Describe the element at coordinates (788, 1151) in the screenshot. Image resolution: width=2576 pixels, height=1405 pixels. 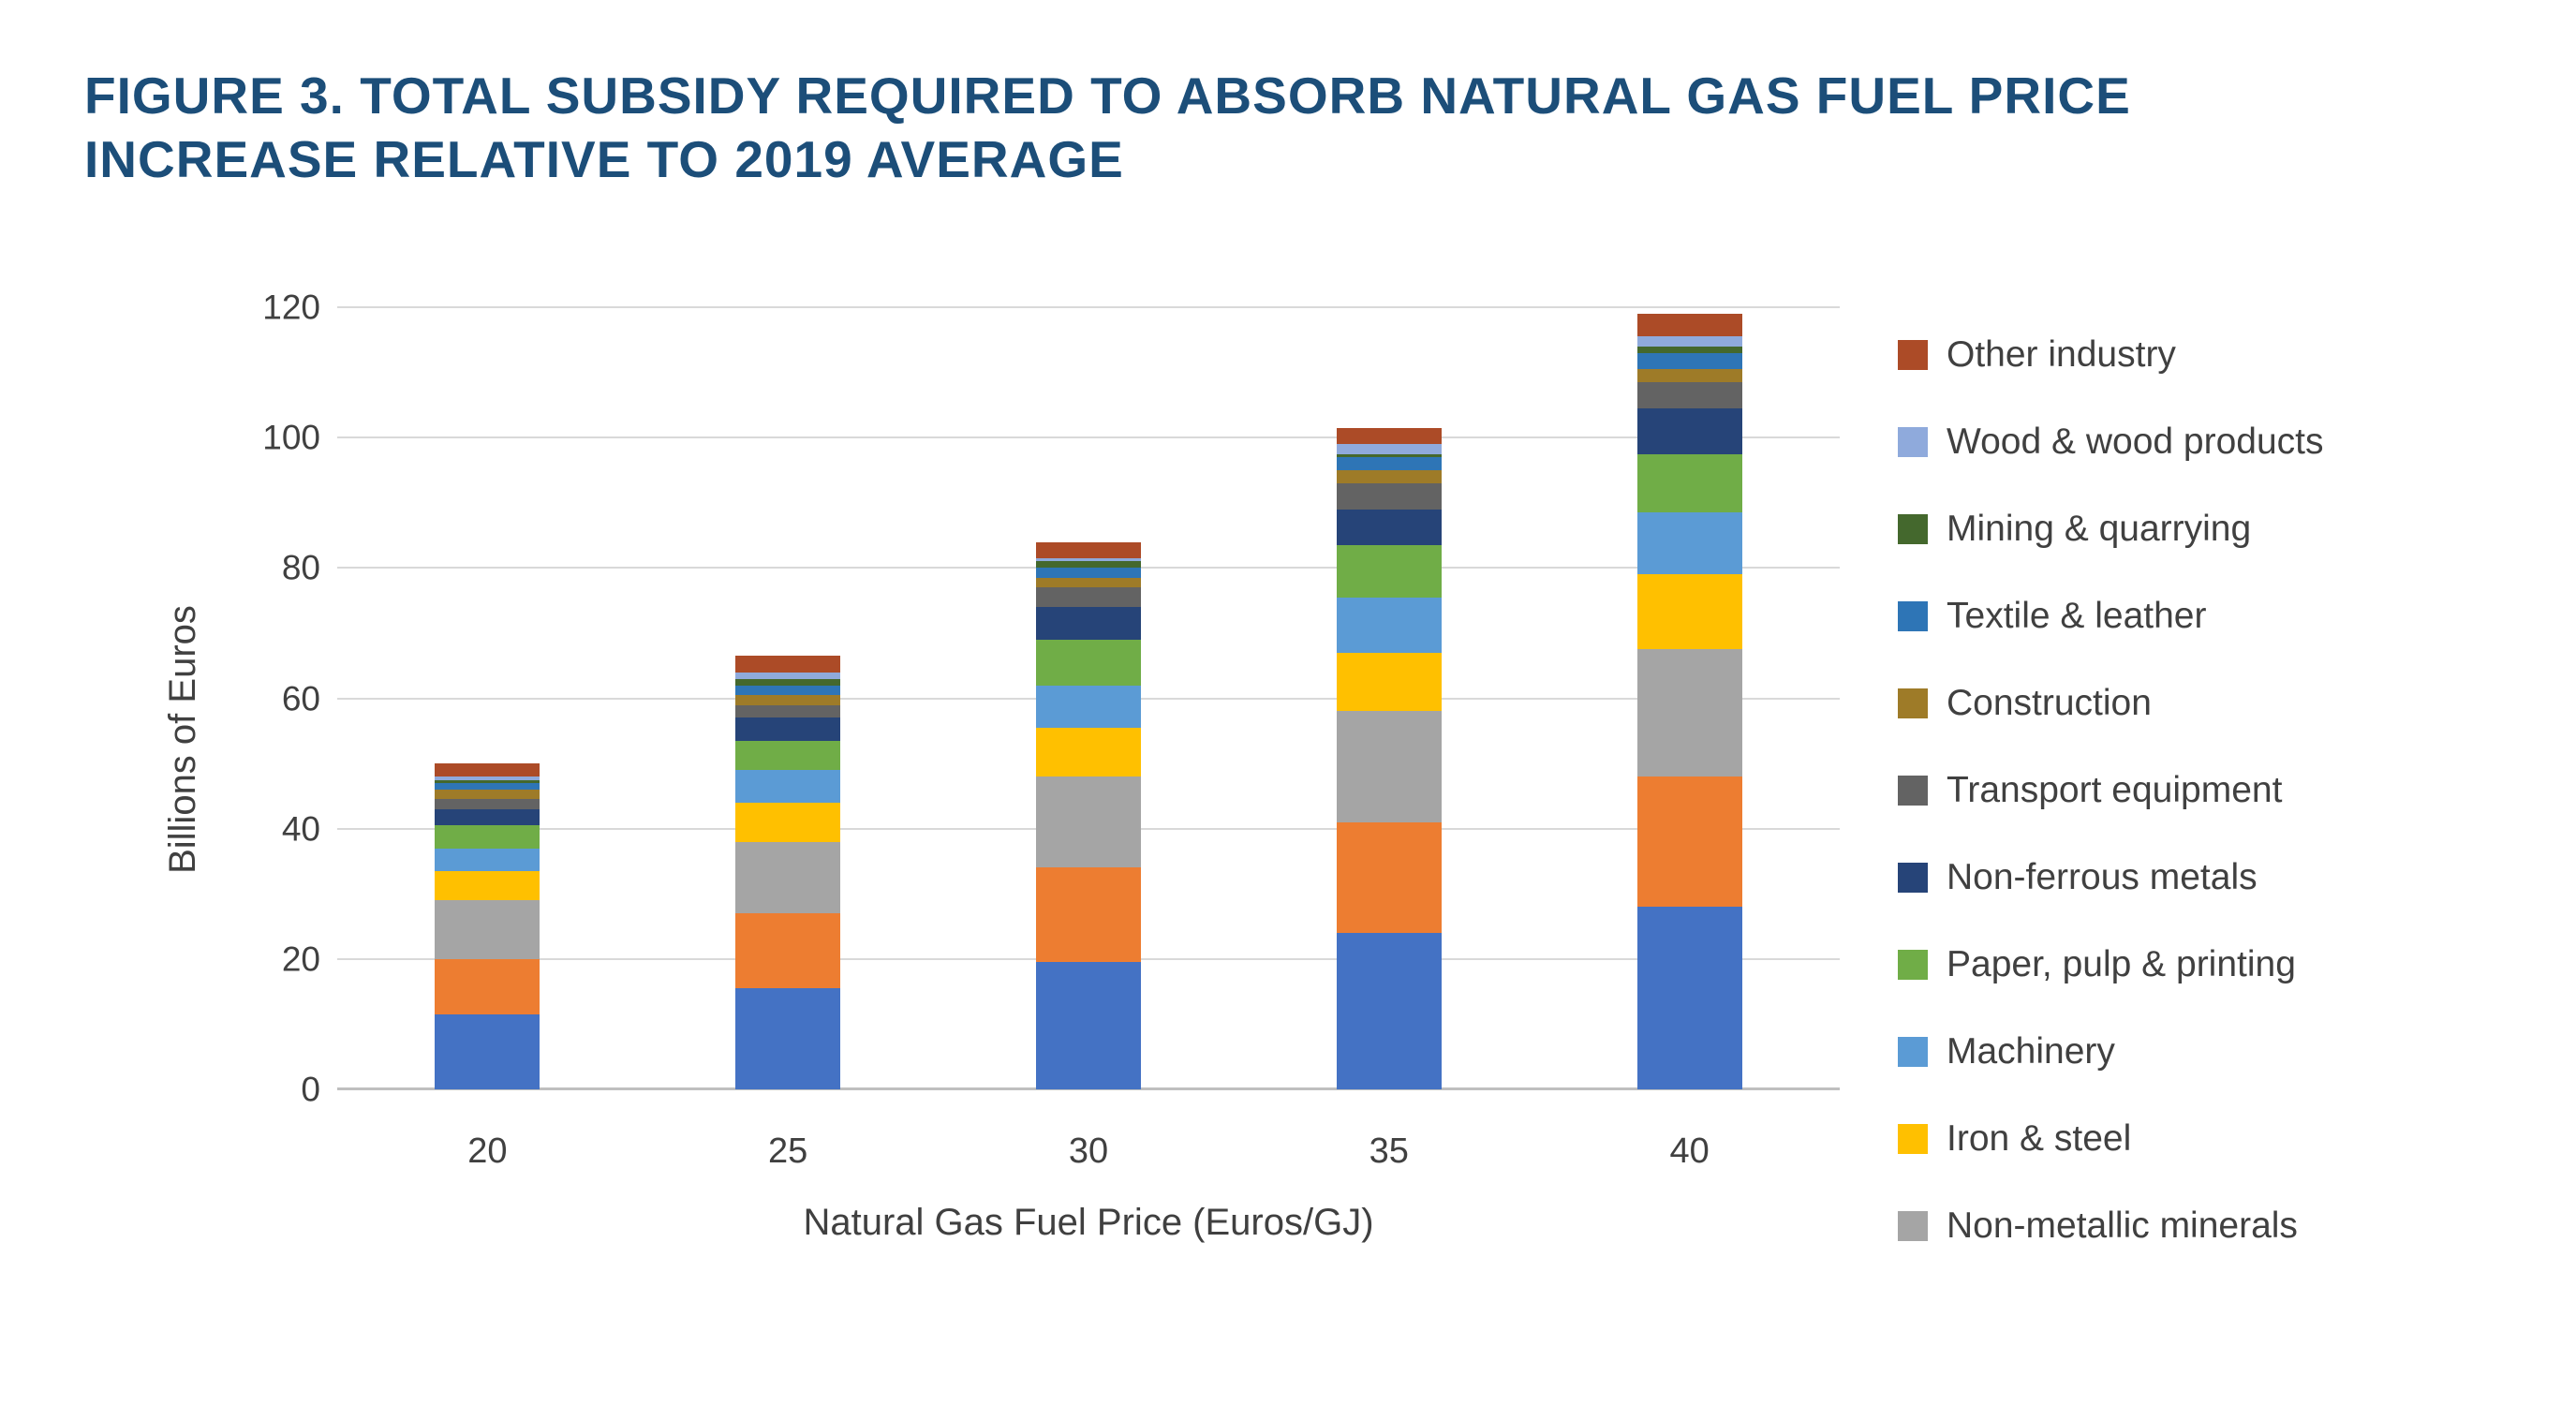
I see `x-axis-tick-label: 25` at that location.